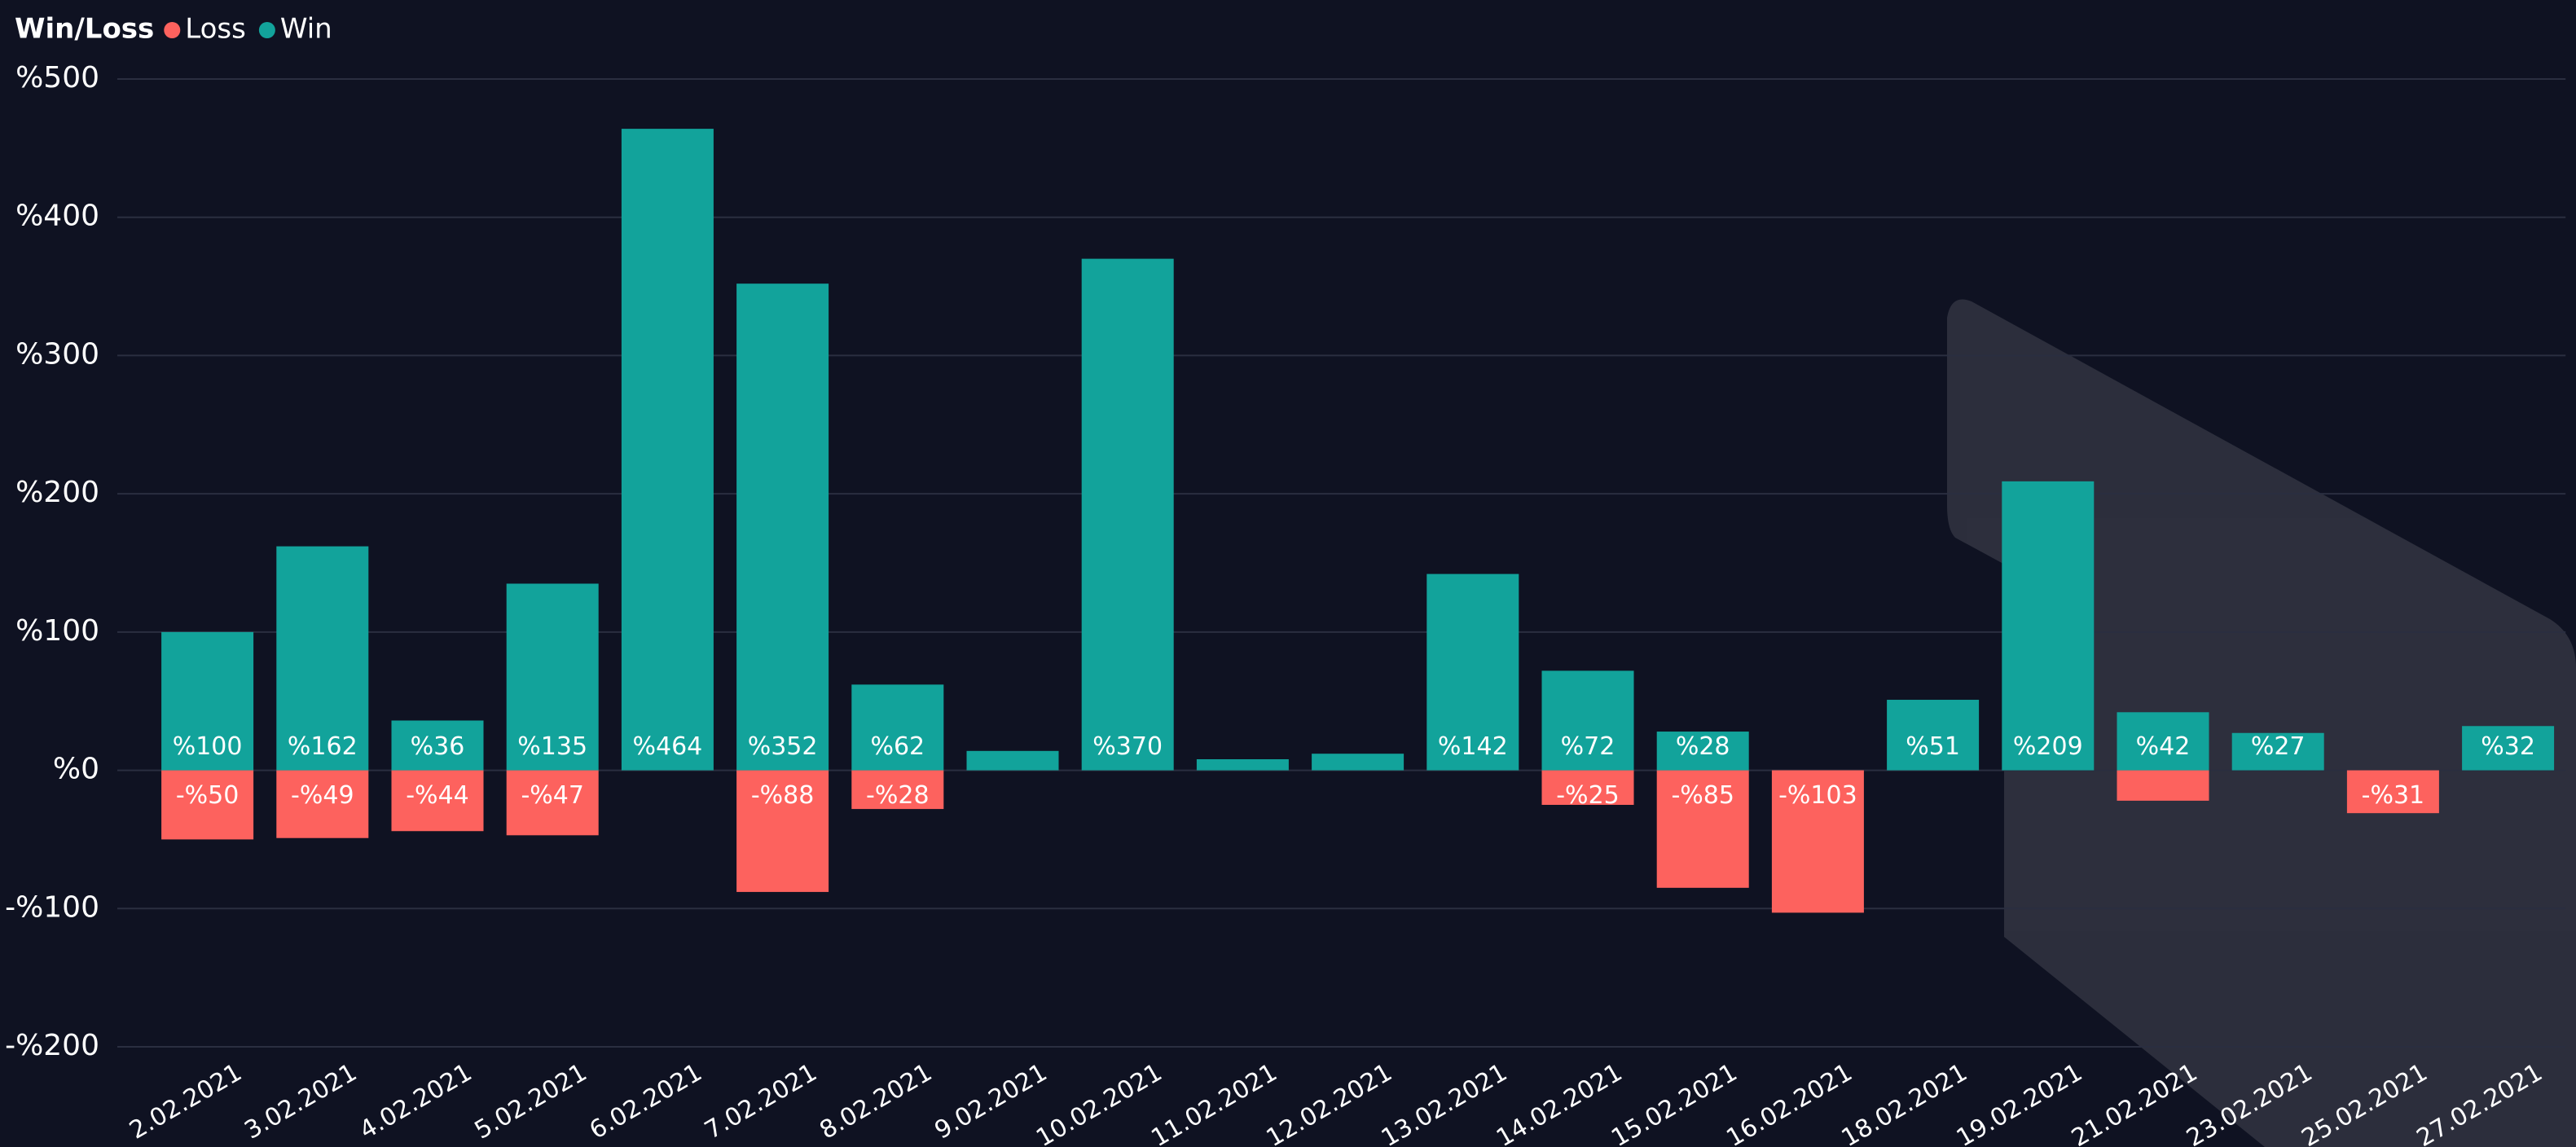 The image size is (2576, 1147). Describe the element at coordinates (2048, 746) in the screenshot. I see `data-label: %209` at that location.